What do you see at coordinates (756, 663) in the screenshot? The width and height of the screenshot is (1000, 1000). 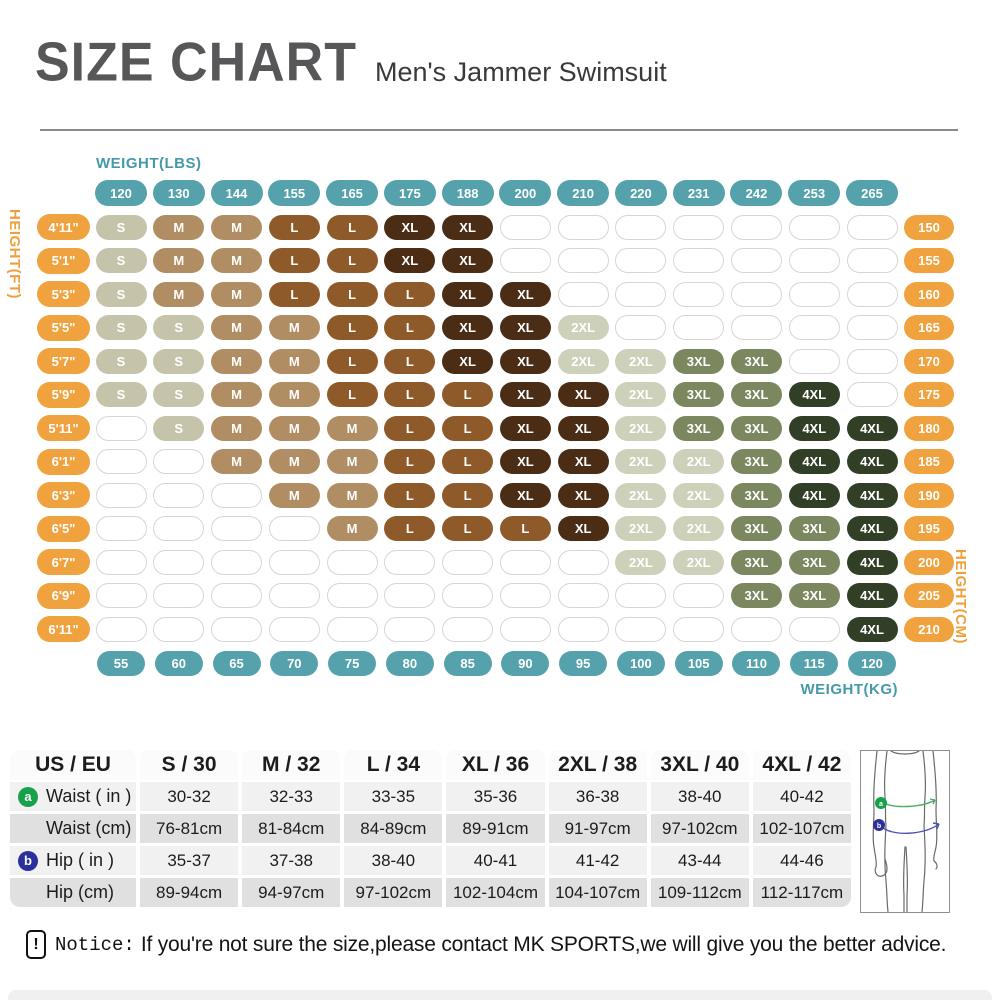 I see `weight-kg-pill: 110` at bounding box center [756, 663].